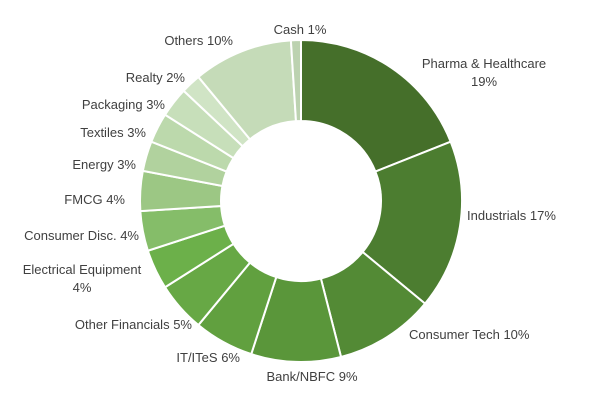 This screenshot has width=602, height=402. What do you see at coordinates (136, 132) in the screenshot?
I see `label-textiles-value: 3%` at bounding box center [136, 132].